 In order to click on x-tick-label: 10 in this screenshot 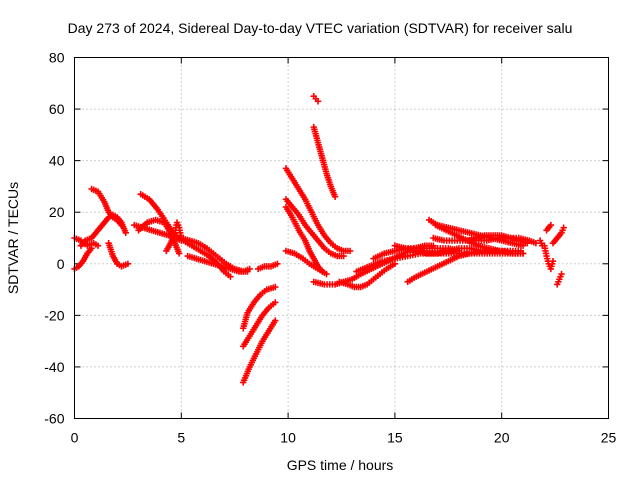, I will do `click(288, 438)`.